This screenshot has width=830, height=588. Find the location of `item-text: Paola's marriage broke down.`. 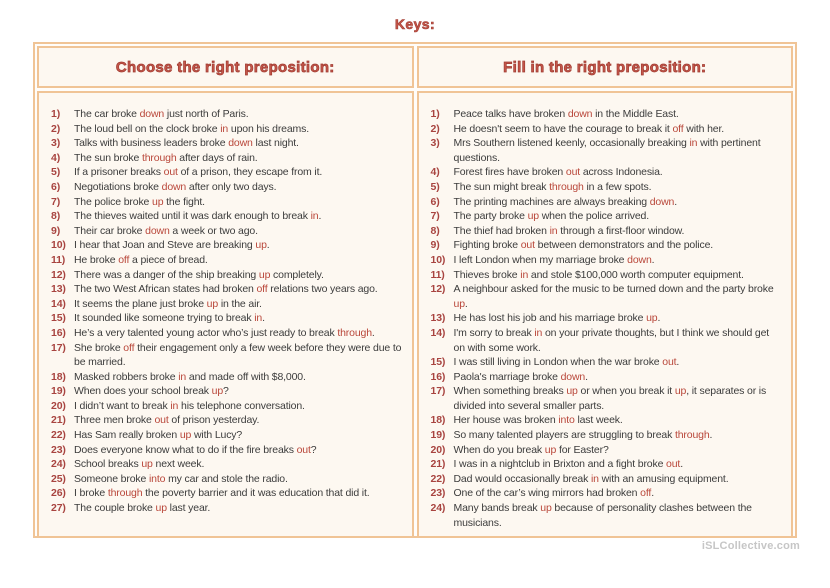

item-text: Paola's marriage broke down. is located at coordinates (521, 376).